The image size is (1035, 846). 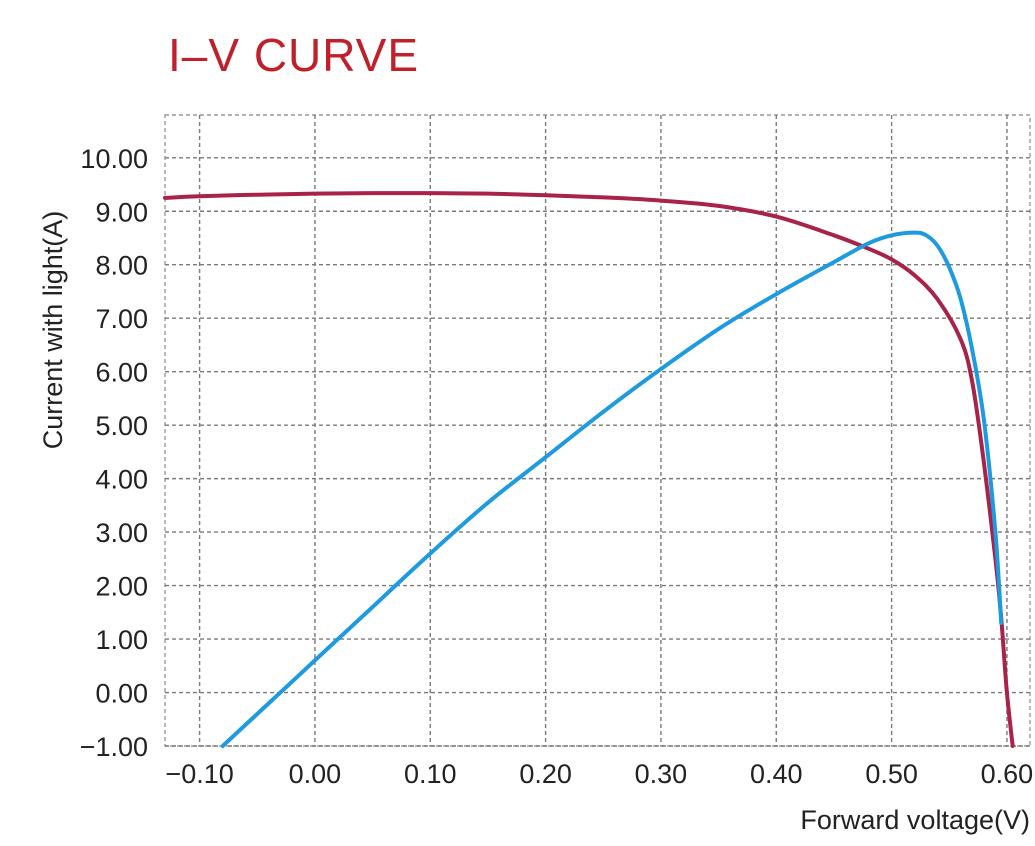 I want to click on x-tick-label: 0.20, so click(x=545, y=774).